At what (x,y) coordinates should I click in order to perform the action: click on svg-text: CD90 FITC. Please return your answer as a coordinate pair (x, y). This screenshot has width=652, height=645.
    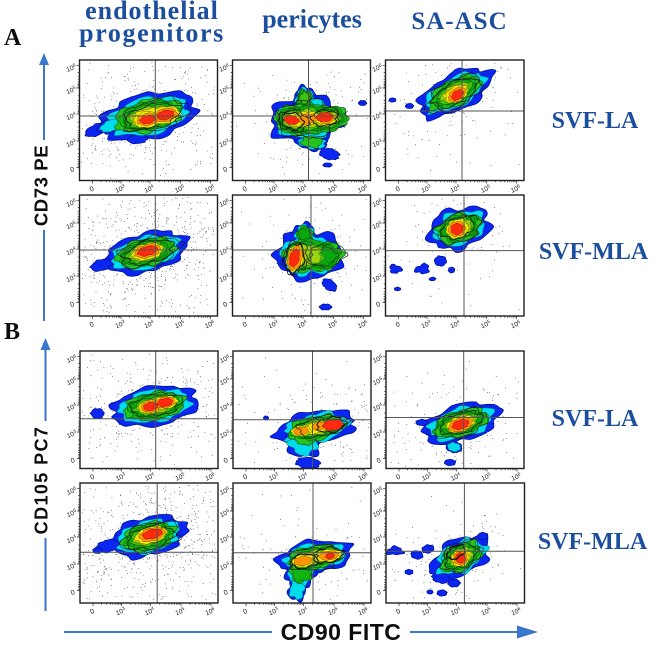
    Looking at the image, I should click on (341, 632).